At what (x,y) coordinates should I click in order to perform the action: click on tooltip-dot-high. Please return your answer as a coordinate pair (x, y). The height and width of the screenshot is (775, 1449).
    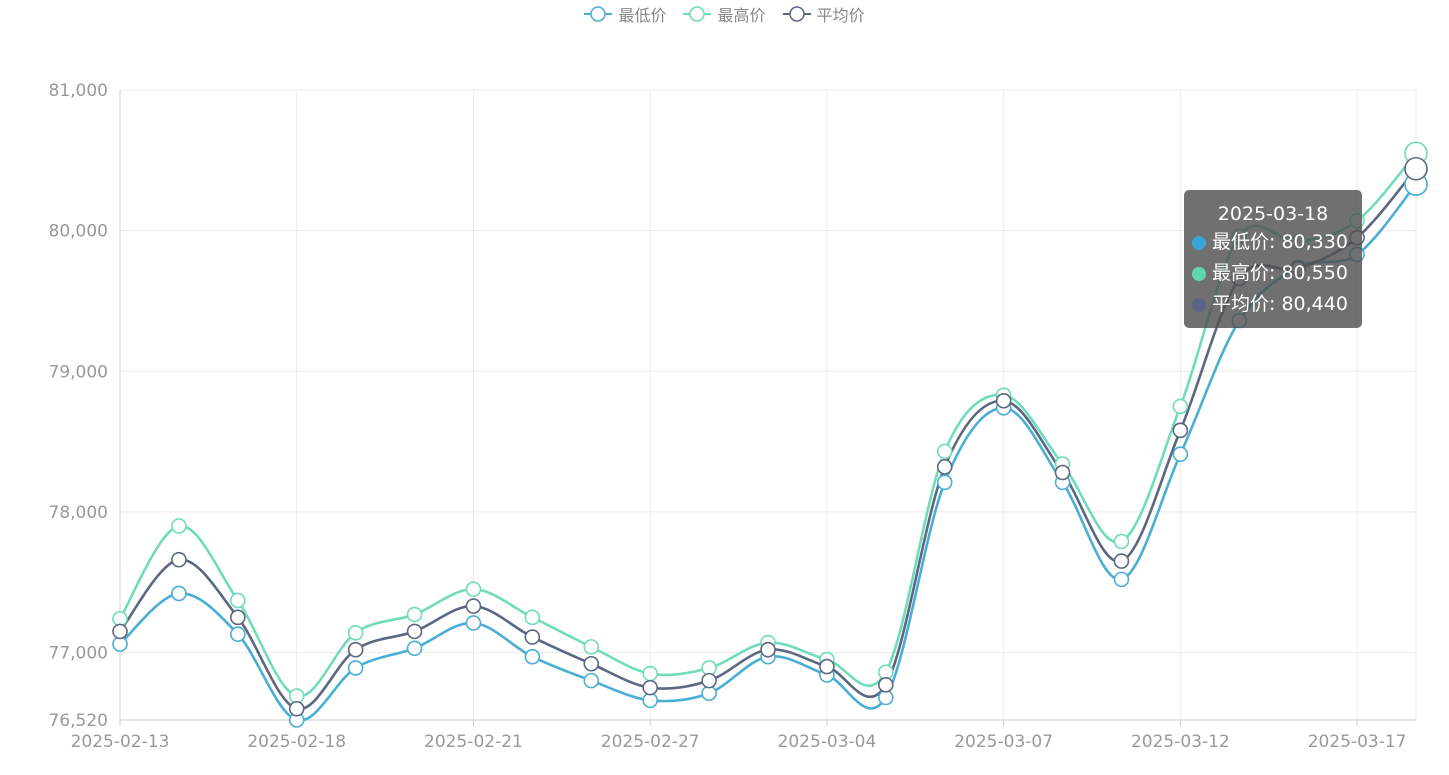
    Looking at the image, I should click on (1199, 273).